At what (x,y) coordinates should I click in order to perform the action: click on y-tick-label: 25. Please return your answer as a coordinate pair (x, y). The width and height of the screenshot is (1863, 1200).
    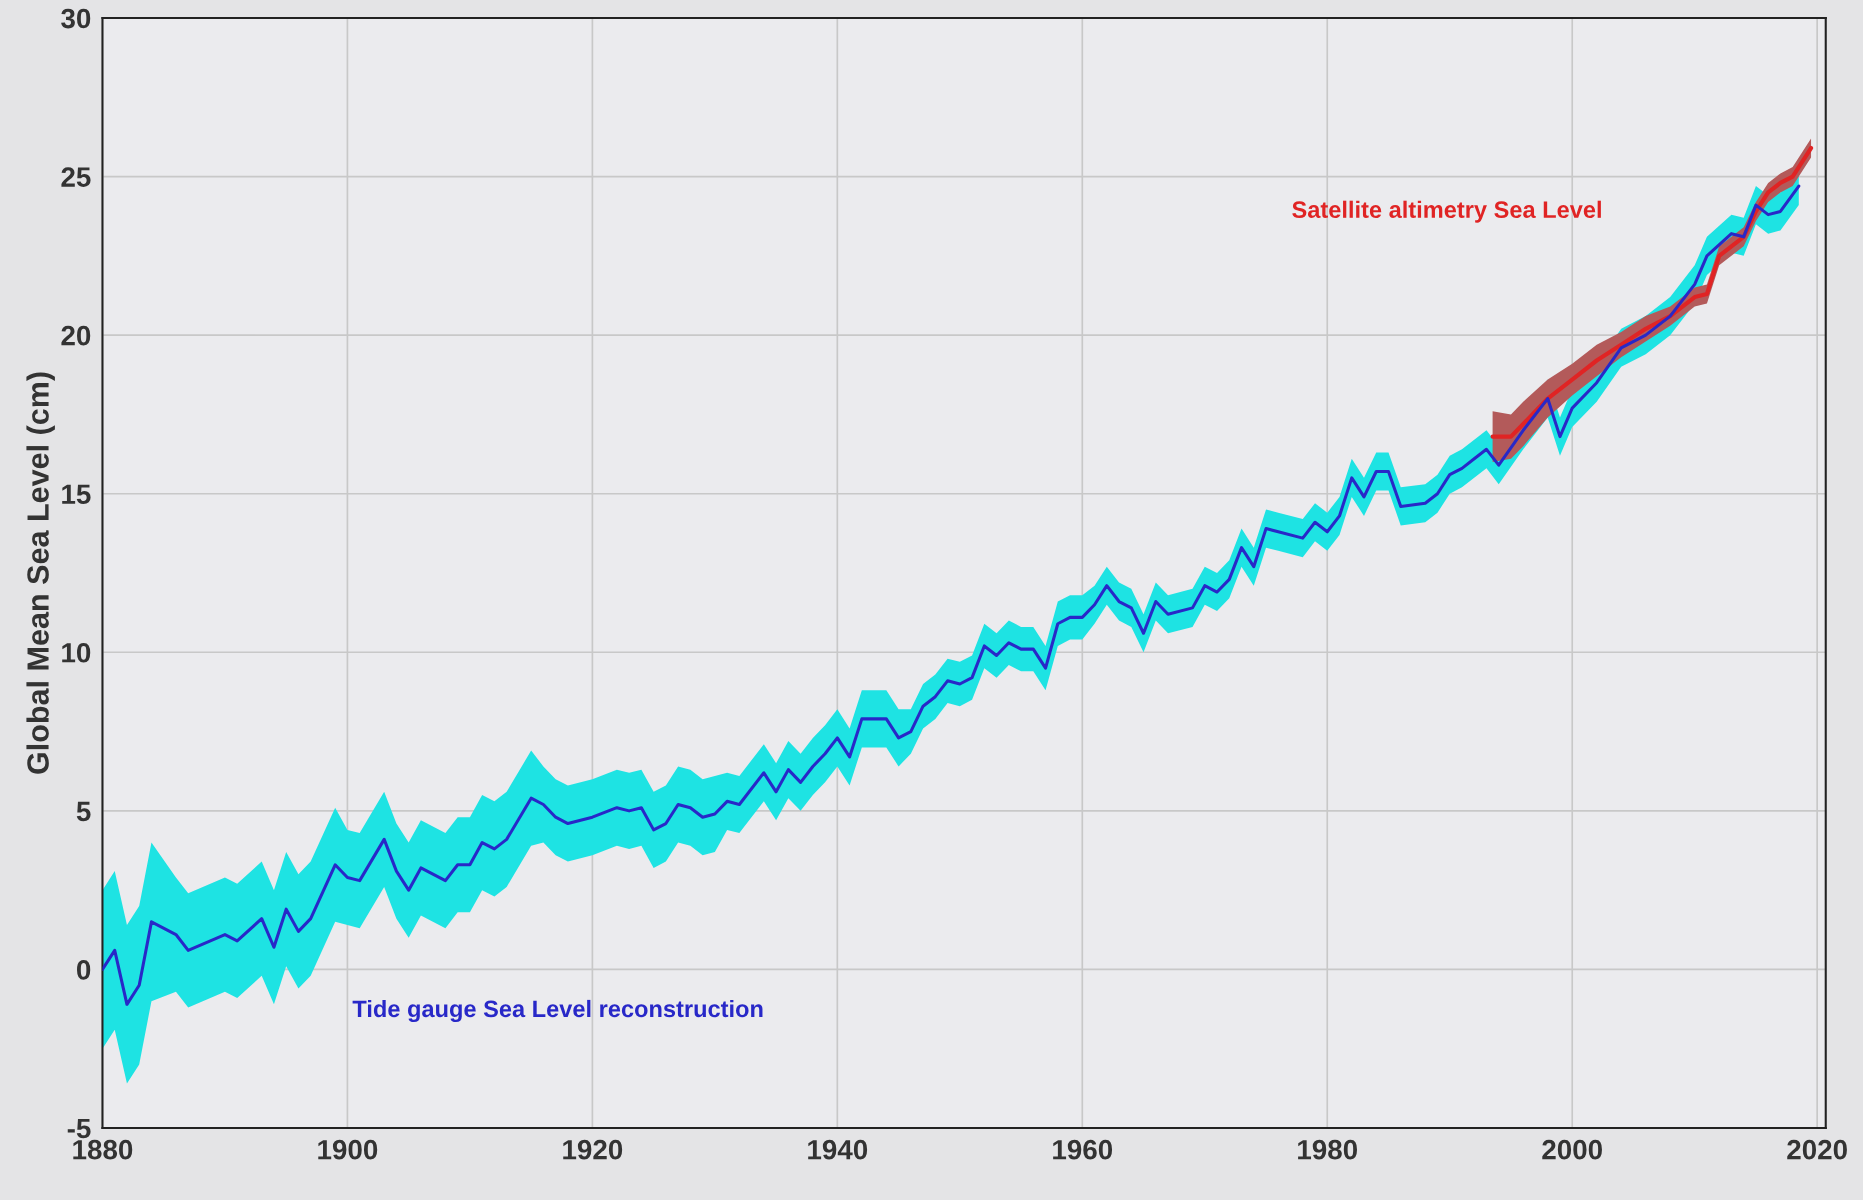
    Looking at the image, I should click on (76, 177).